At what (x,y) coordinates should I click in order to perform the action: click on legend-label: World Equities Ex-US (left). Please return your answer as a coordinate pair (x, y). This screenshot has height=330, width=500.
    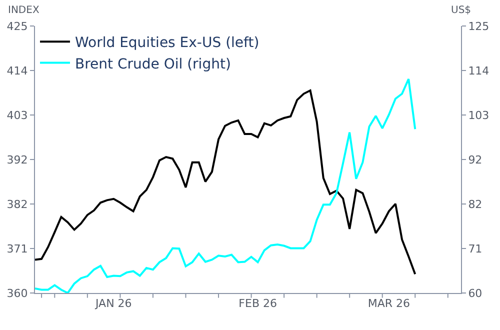
    Looking at the image, I should click on (167, 43).